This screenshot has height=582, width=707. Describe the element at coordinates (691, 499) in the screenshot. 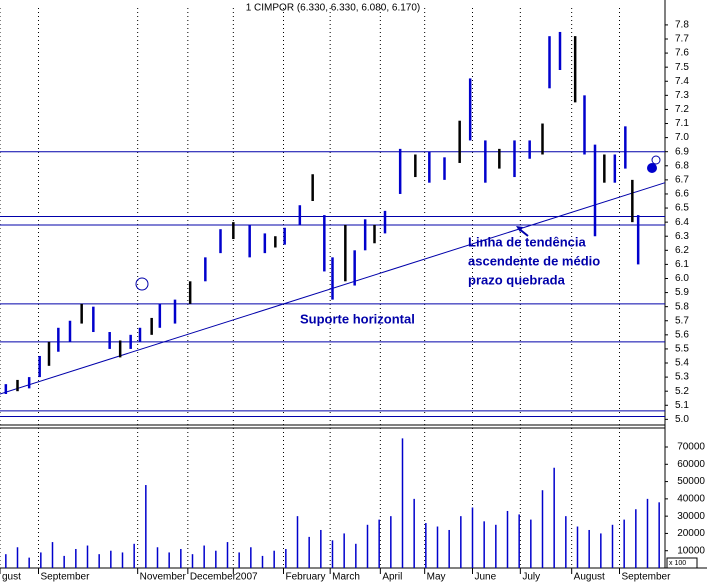

I see `y-tick-label: 40000` at that location.